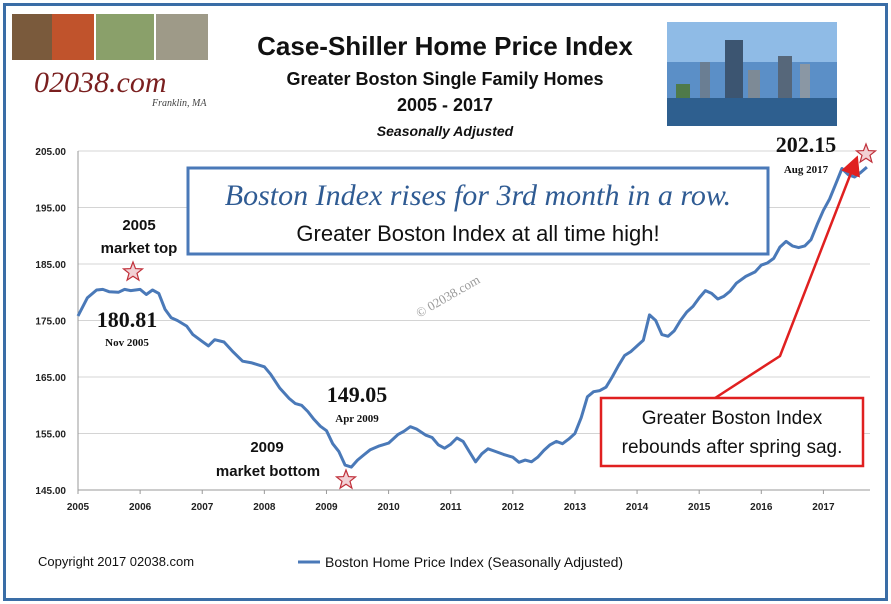  Describe the element at coordinates (823, 507) in the screenshot. I see `x-tick-label: 2017` at that location.